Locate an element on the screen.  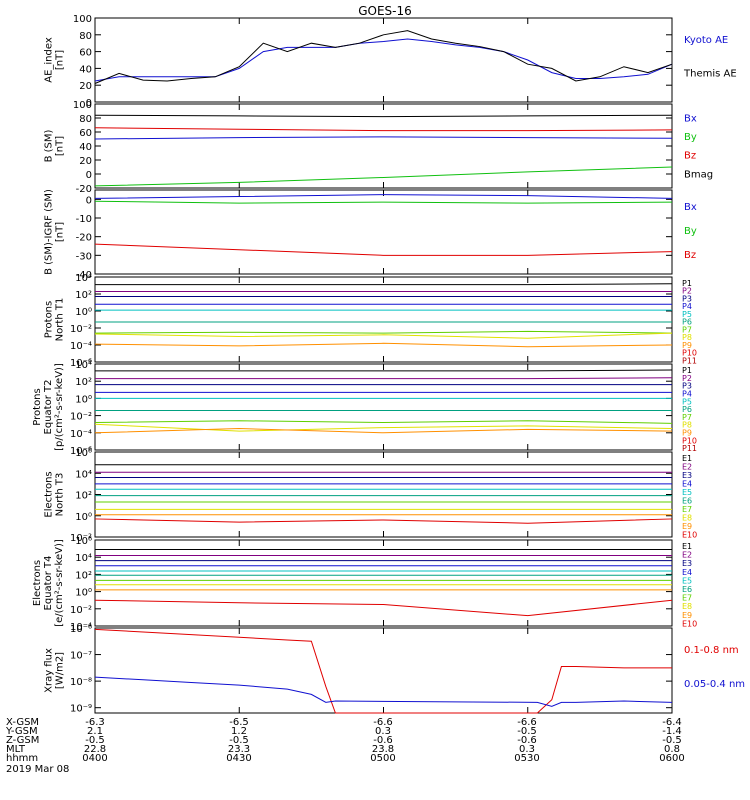
y-axis-label-line: AE_index is located at coordinates (49, 60).